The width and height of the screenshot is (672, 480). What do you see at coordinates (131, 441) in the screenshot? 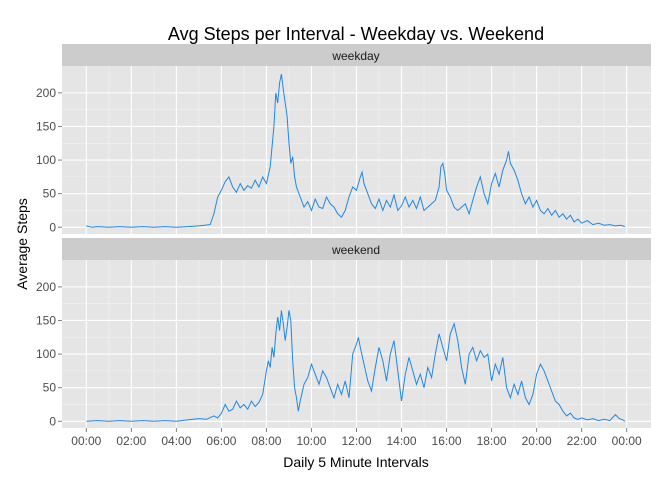
I see `x-tick-label: 02:00` at bounding box center [131, 441].